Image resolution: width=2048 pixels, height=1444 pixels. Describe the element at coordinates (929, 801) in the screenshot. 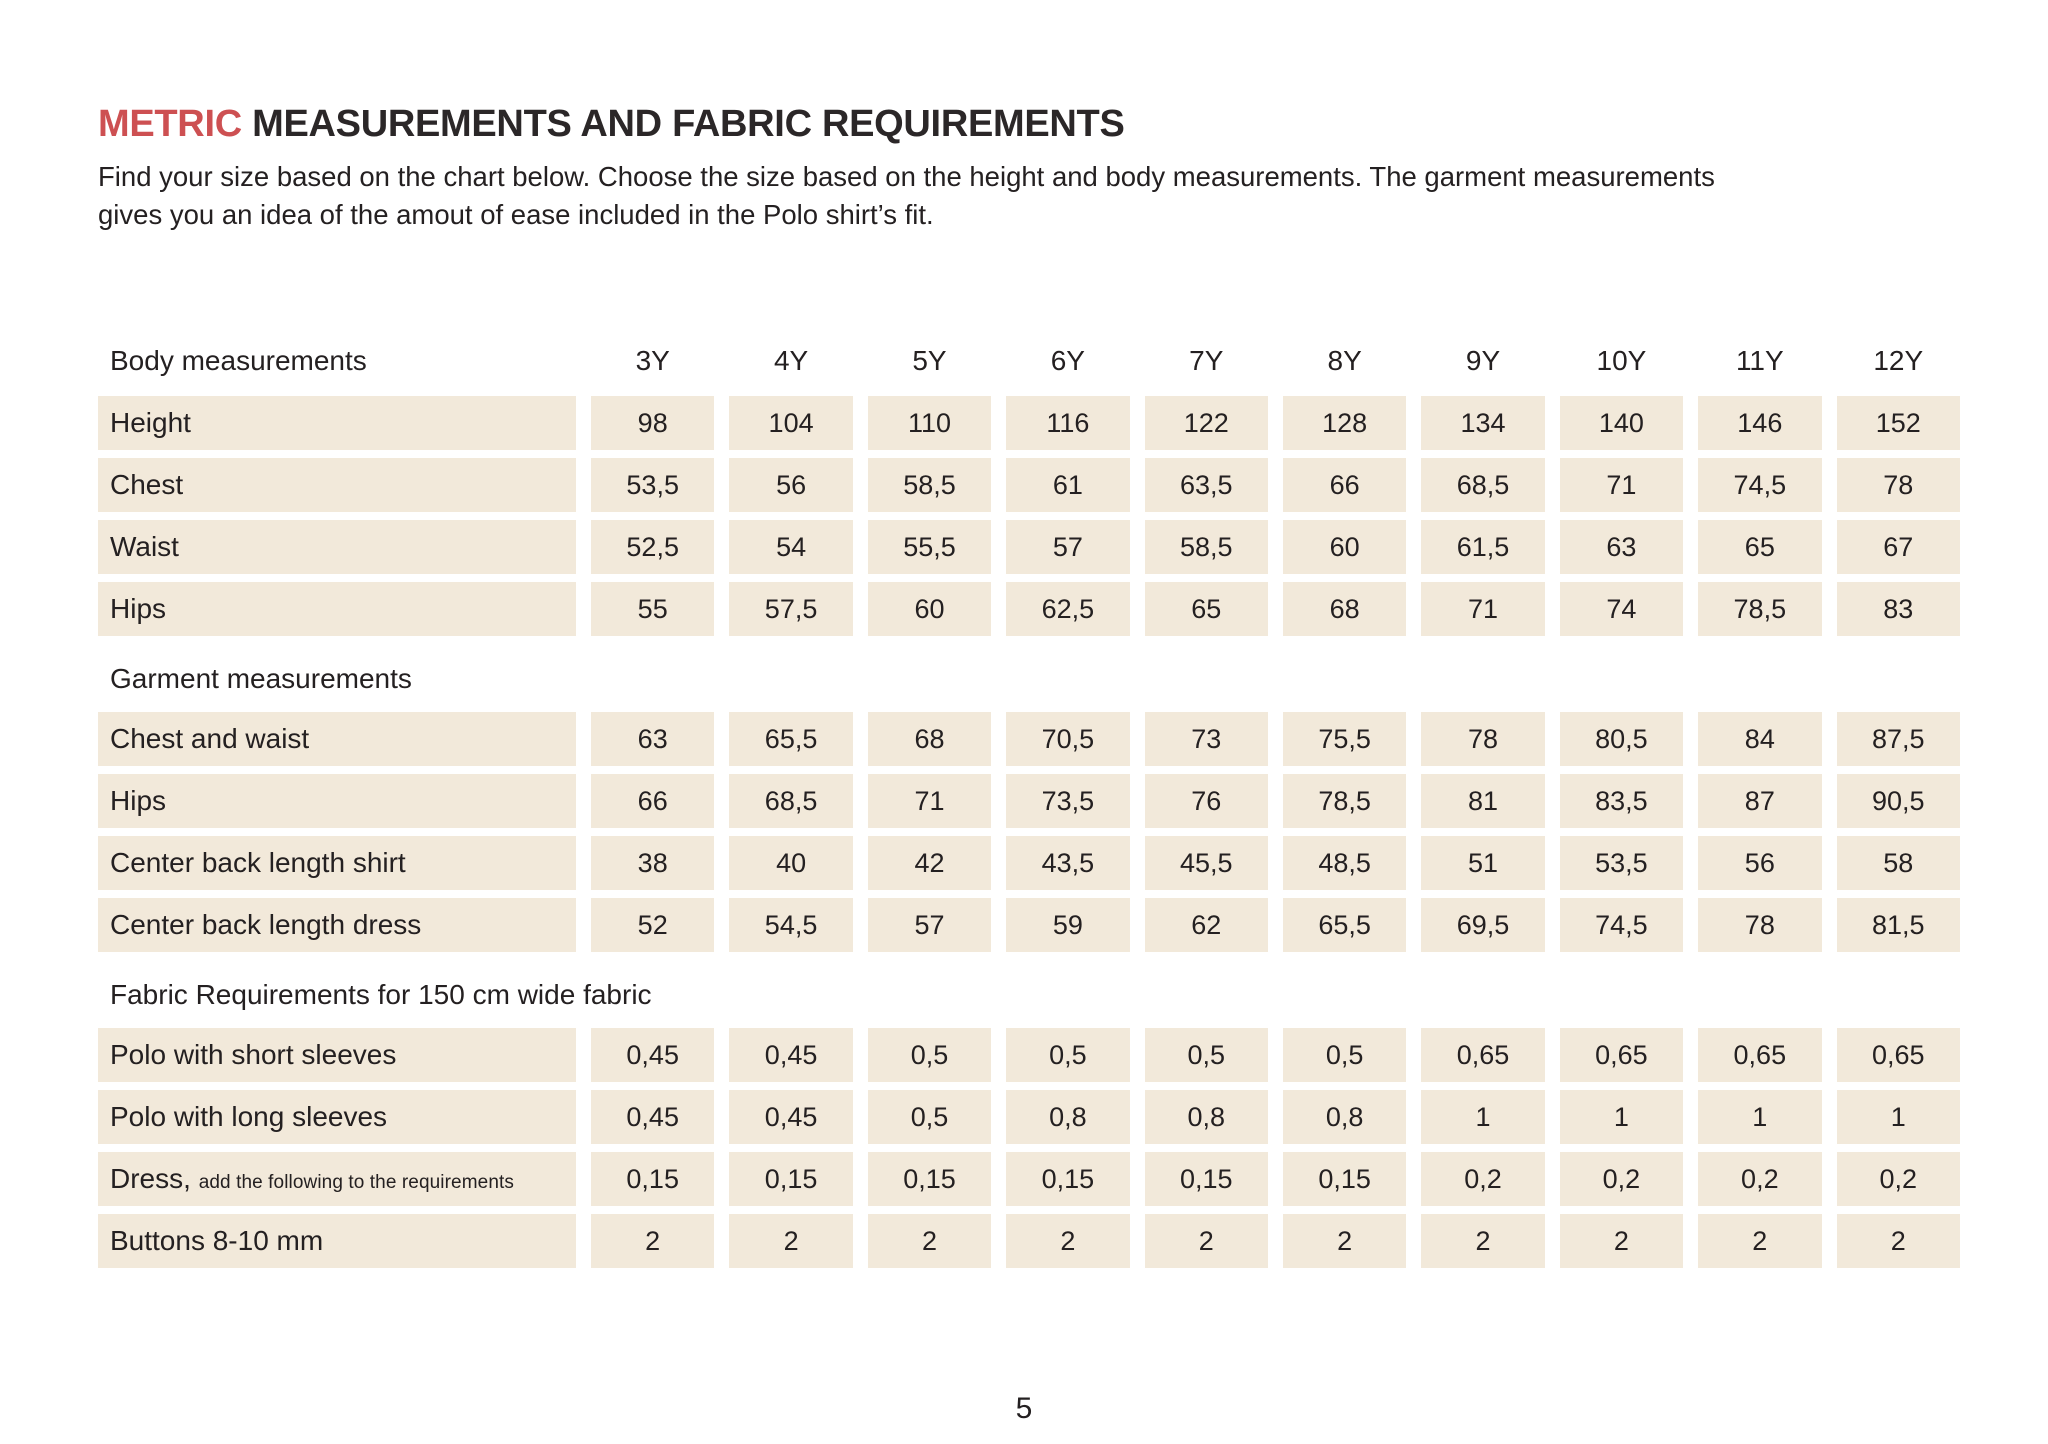

I see `value-cell: 71` at that location.